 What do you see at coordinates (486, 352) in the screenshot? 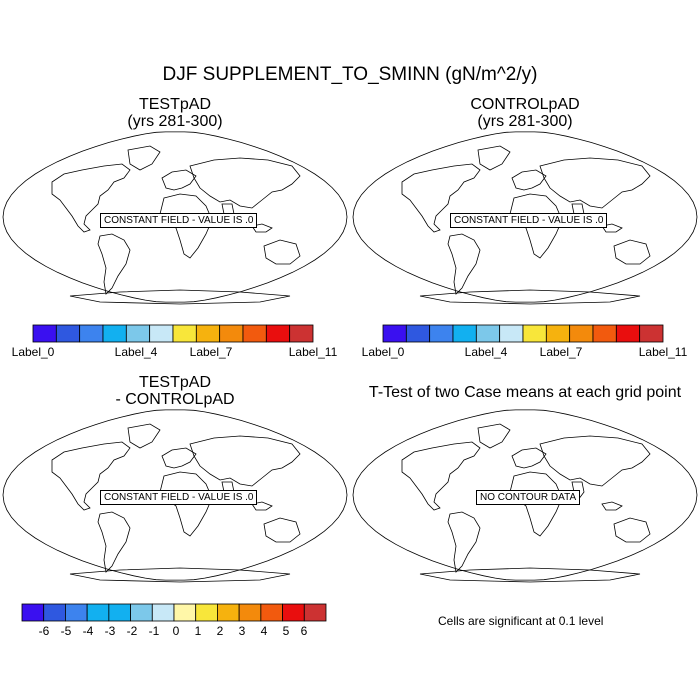
I see `cb2-label-4: Label_4` at bounding box center [486, 352].